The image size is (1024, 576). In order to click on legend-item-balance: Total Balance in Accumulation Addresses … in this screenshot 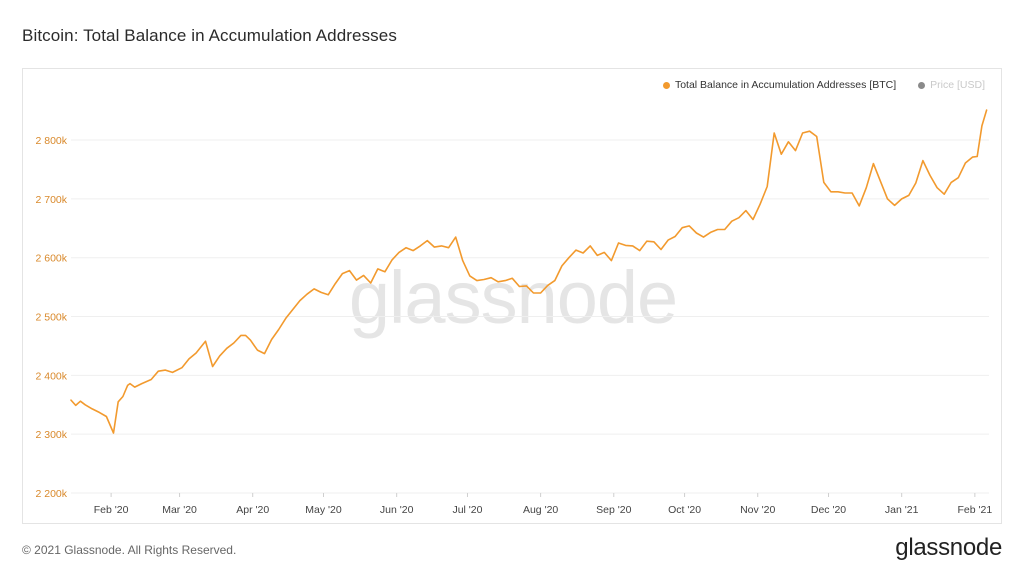, I will do `click(779, 85)`.